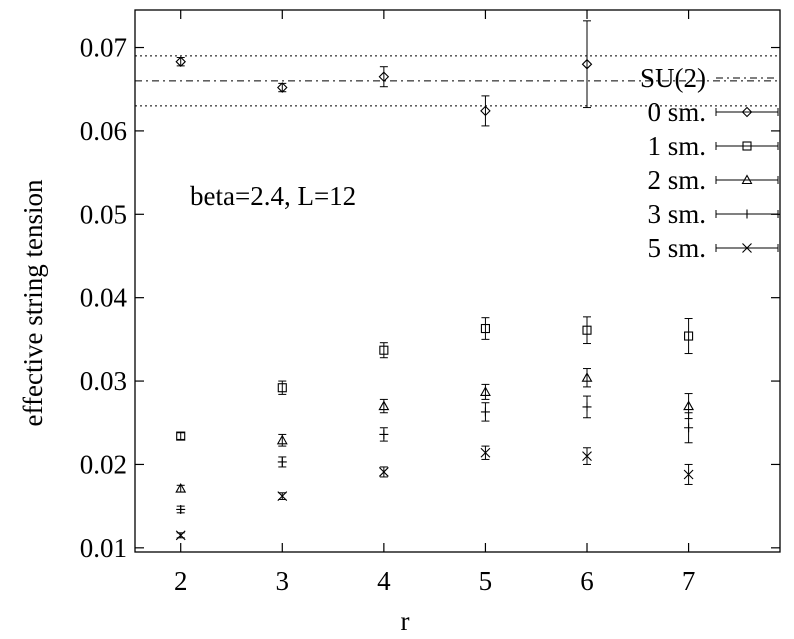 The width and height of the screenshot is (794, 639). Describe the element at coordinates (103, 48) in the screenshot. I see `y-tick-label-6: 0.07` at that location.